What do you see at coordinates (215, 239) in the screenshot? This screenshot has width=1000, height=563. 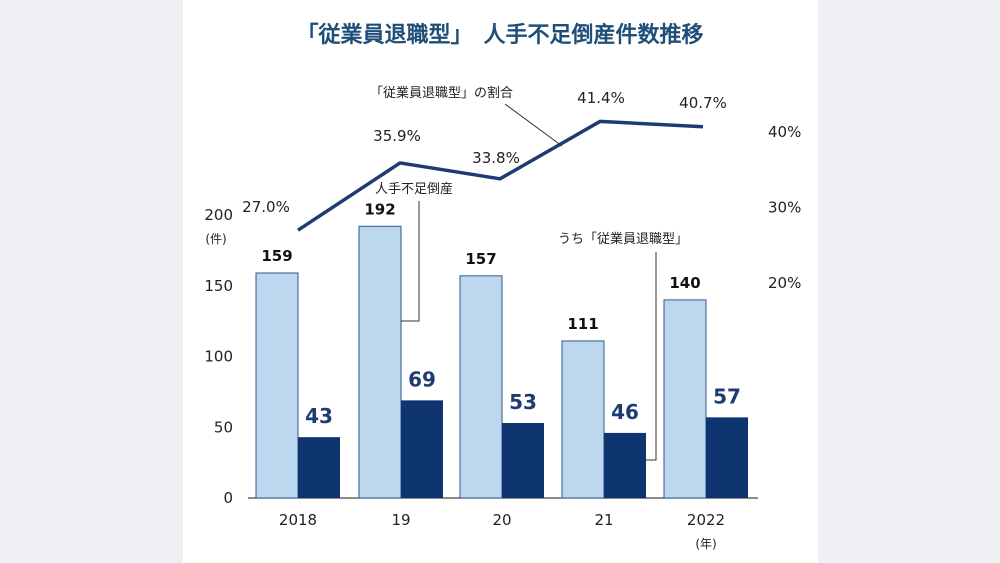 I see `y-unit-label: (件)` at bounding box center [215, 239].